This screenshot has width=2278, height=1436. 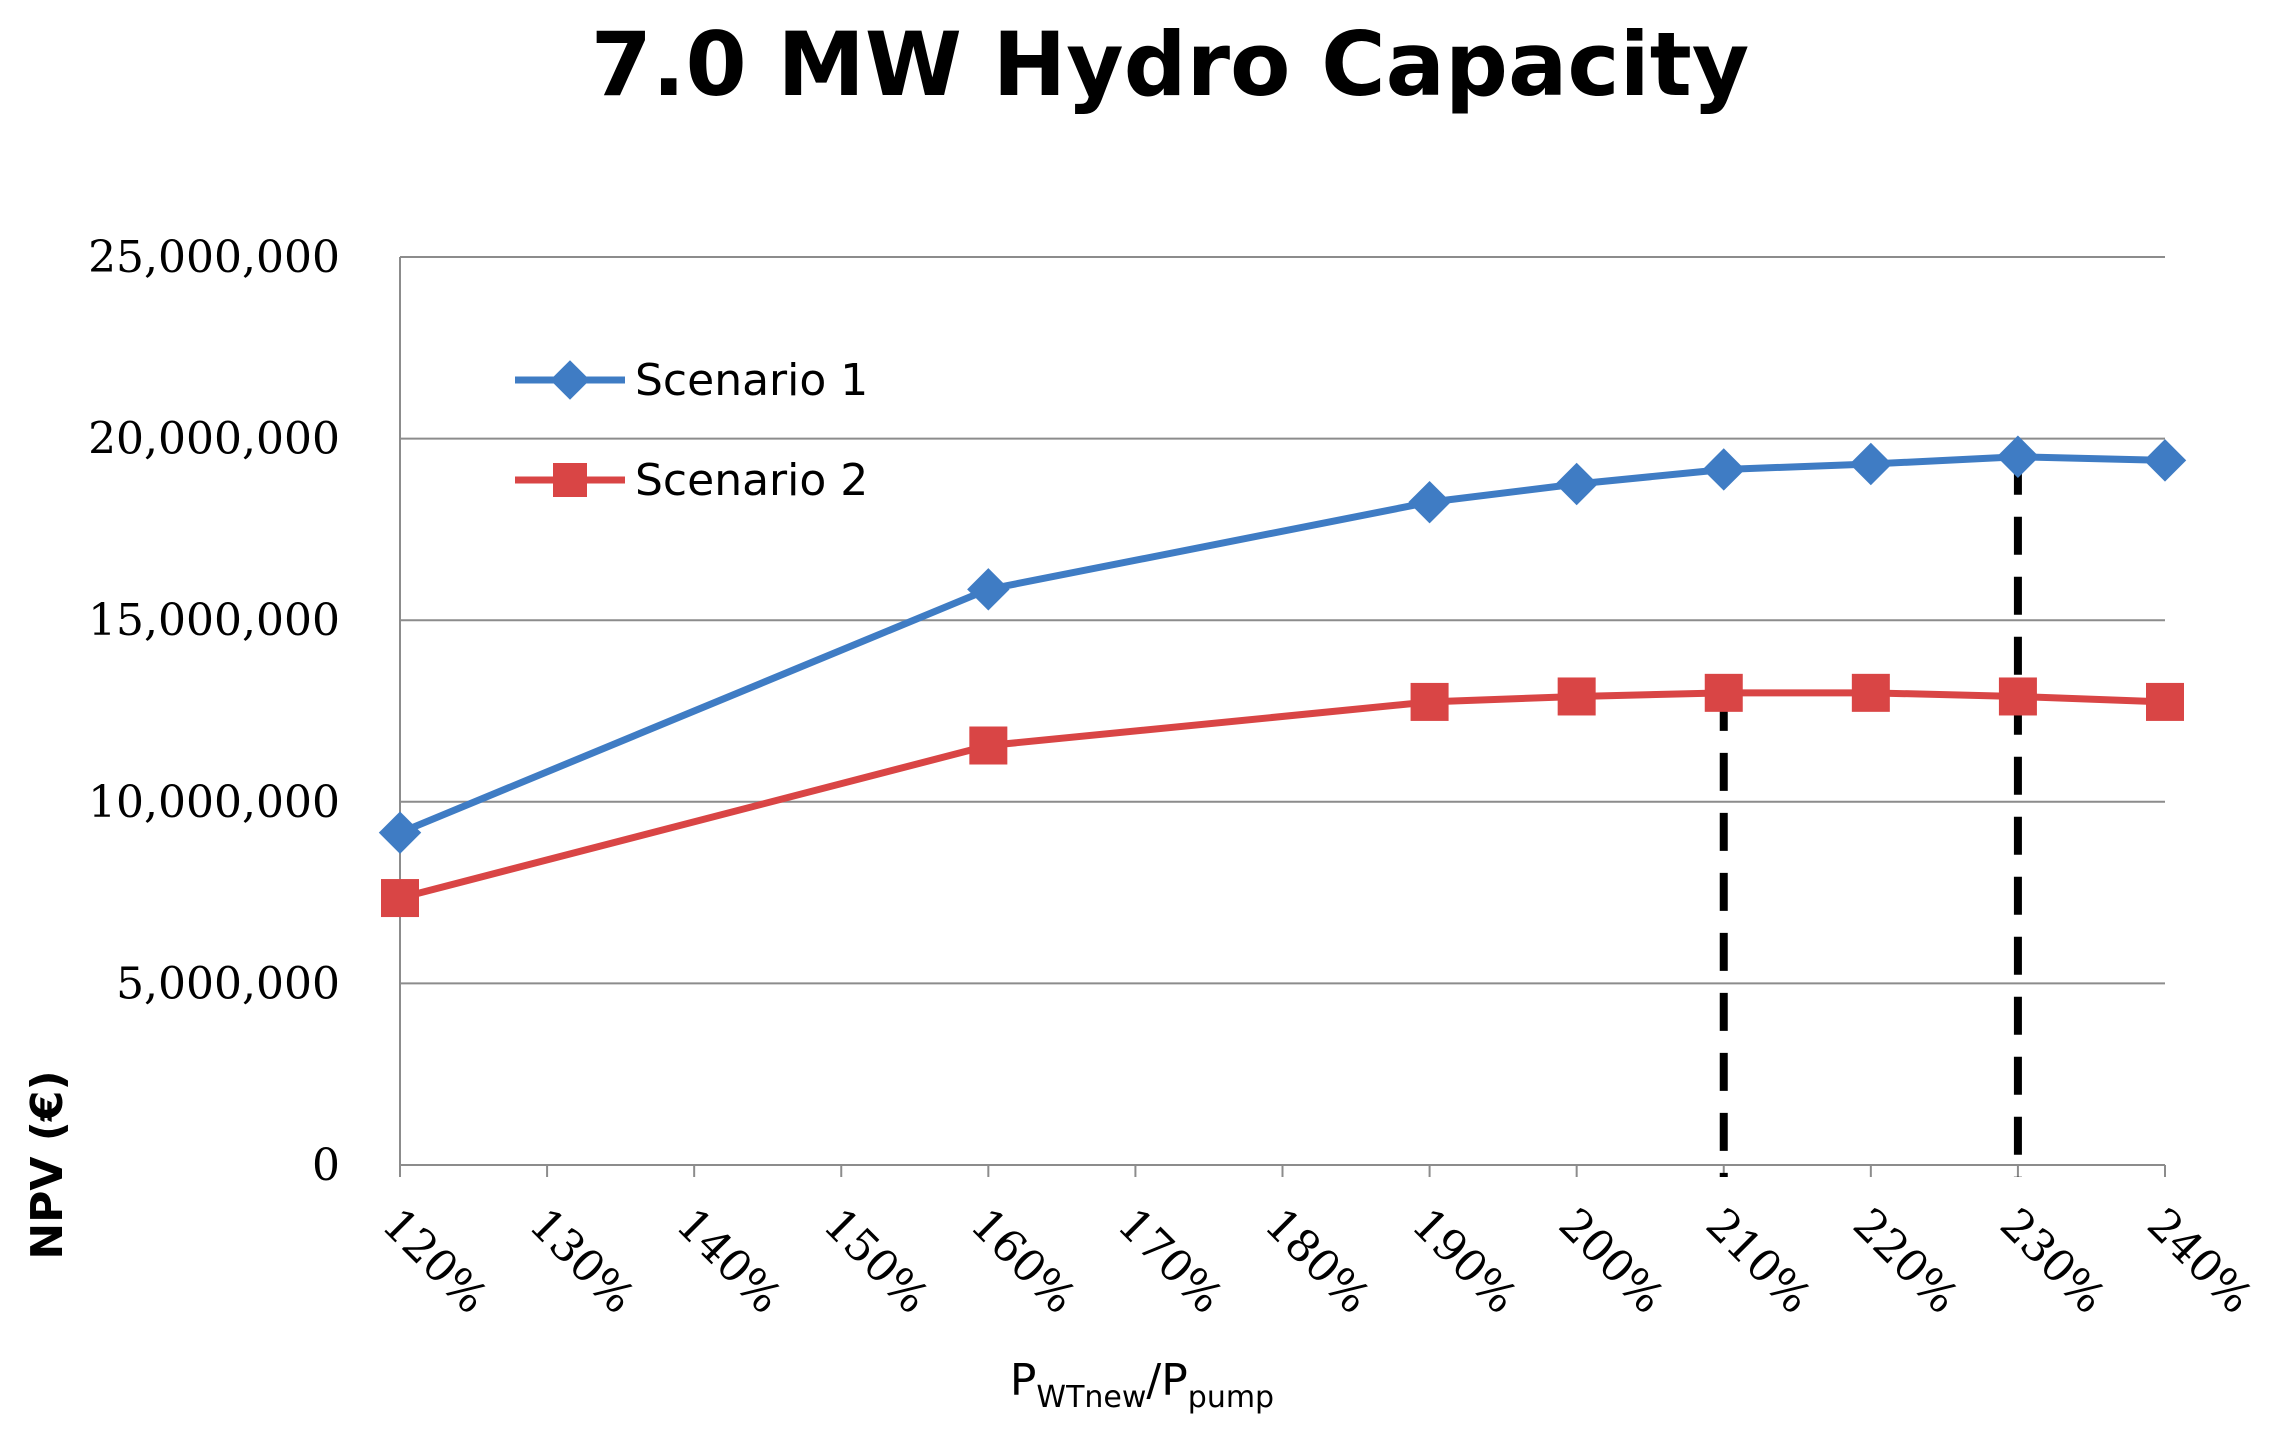 What do you see at coordinates (751, 380) in the screenshot?
I see `legend-label-scenario-1: Scenario 1` at bounding box center [751, 380].